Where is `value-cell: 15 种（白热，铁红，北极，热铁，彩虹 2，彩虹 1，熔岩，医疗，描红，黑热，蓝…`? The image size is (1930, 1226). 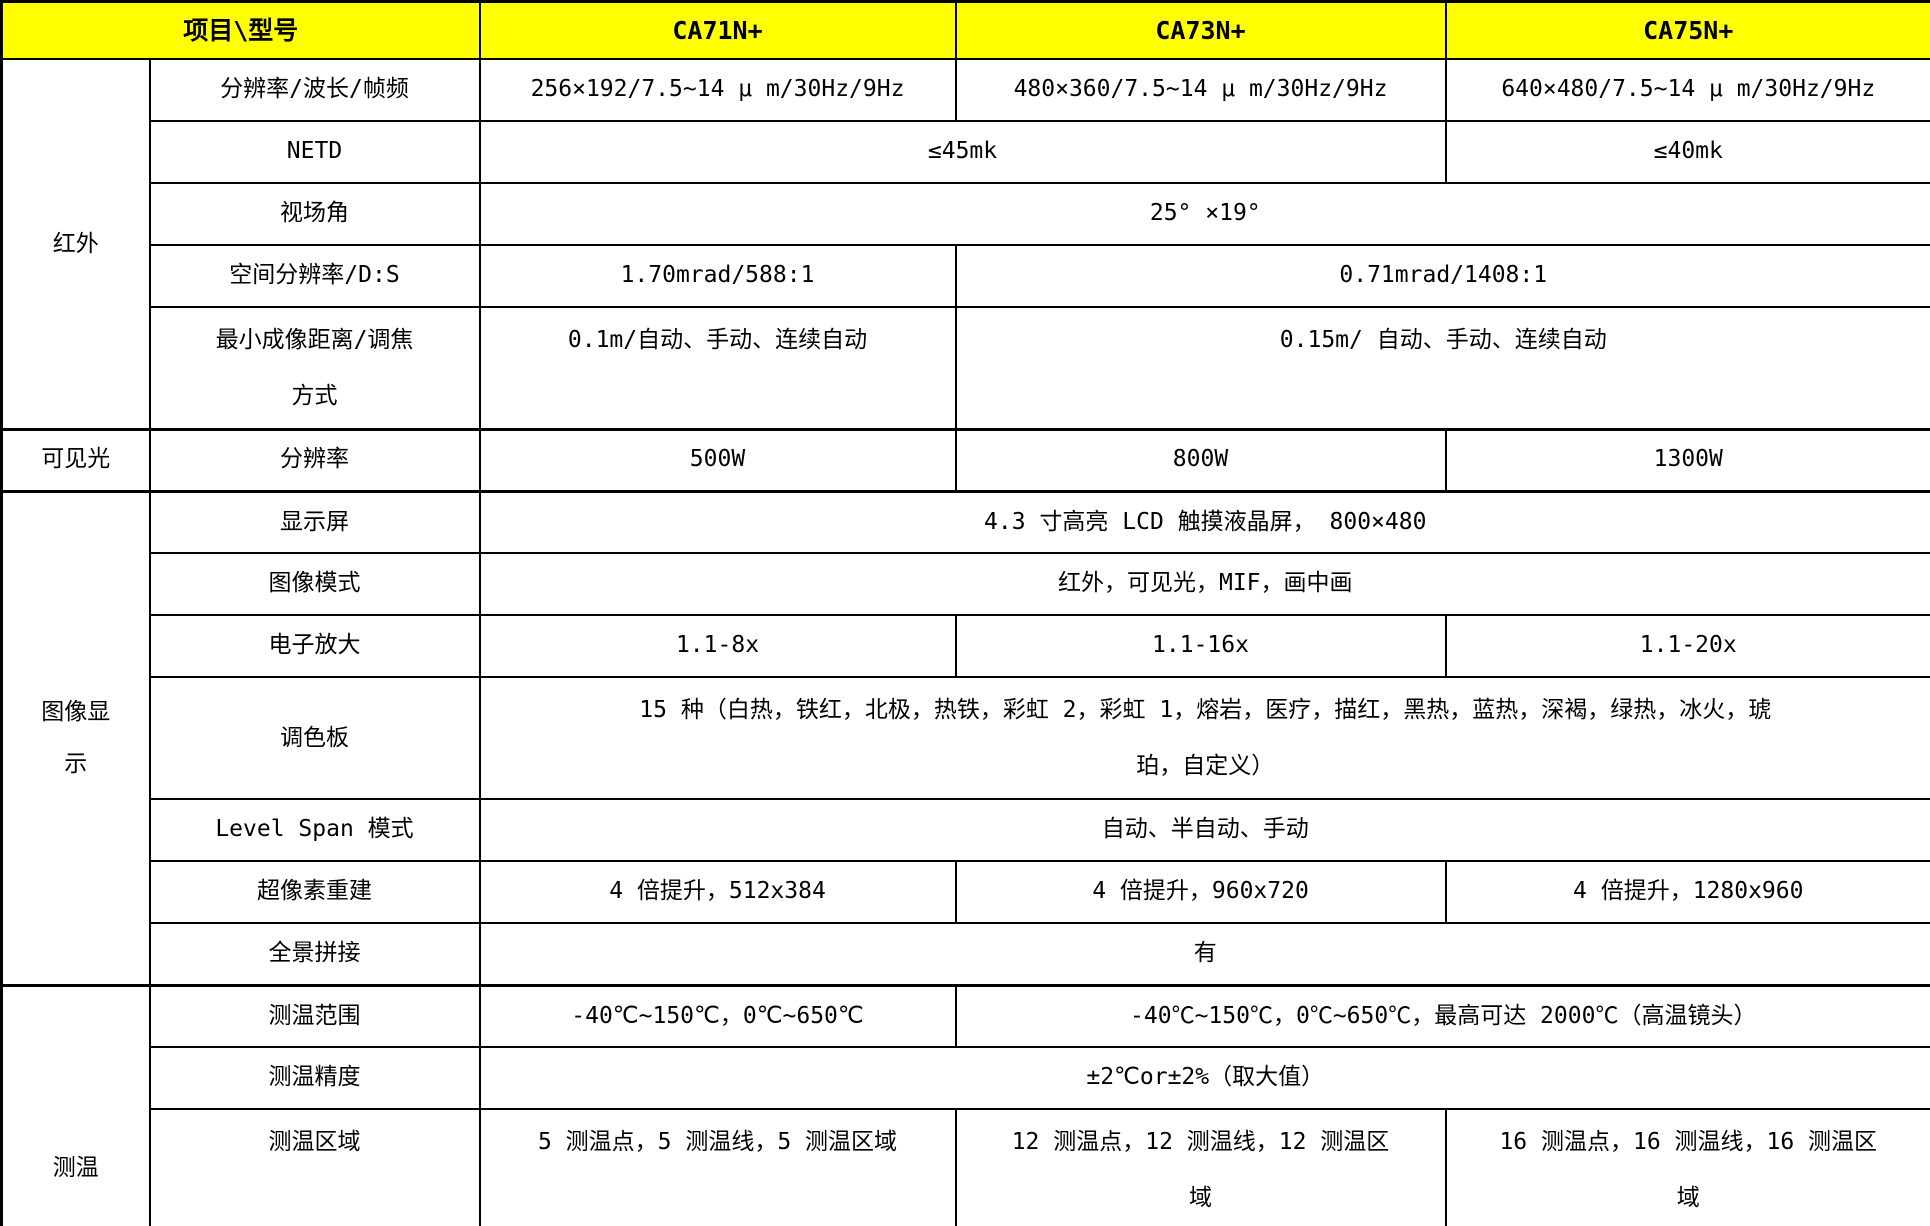
value-cell: 15 种（白热，铁红，北极，热铁，彩虹 2，彩虹 1，熔岩，医疗，描红，黑热，蓝… is located at coordinates (1204, 738).